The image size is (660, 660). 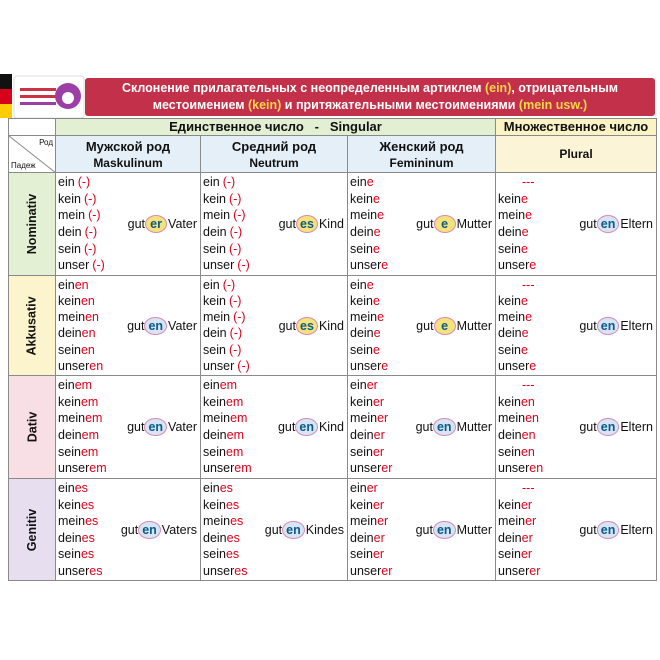 I want to click on form-line: keine, so click(x=421, y=301).